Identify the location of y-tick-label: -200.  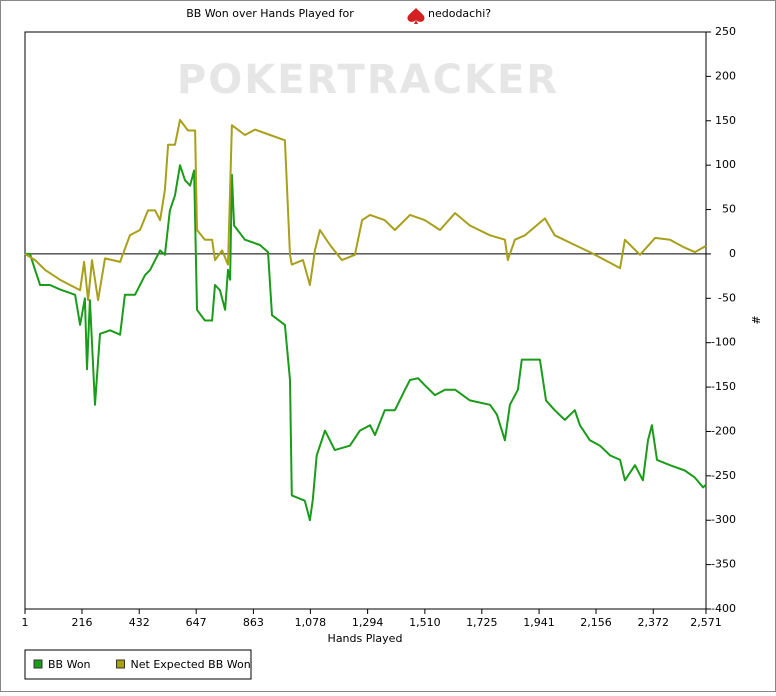
(723, 430).